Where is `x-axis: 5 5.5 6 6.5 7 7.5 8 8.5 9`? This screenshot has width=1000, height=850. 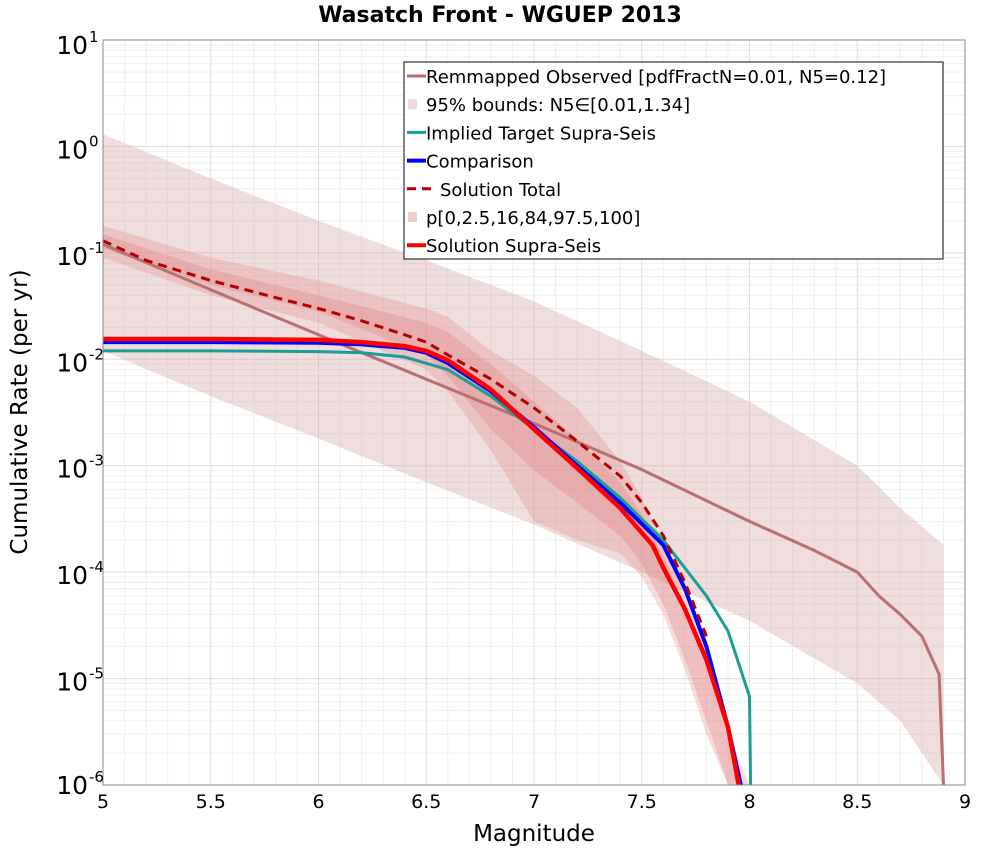 x-axis: 5 5.5 6 6.5 7 7.5 8 8.5 9 is located at coordinates (534, 802).